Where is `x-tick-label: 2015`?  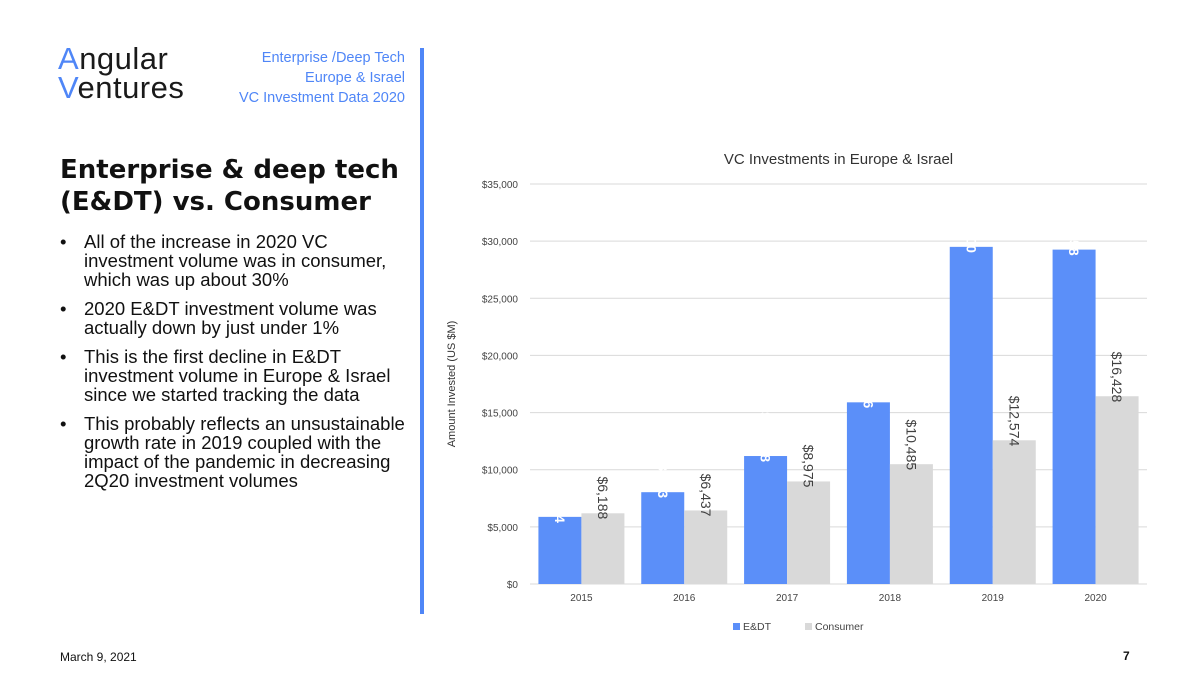 x-tick-label: 2015 is located at coordinates (581, 598).